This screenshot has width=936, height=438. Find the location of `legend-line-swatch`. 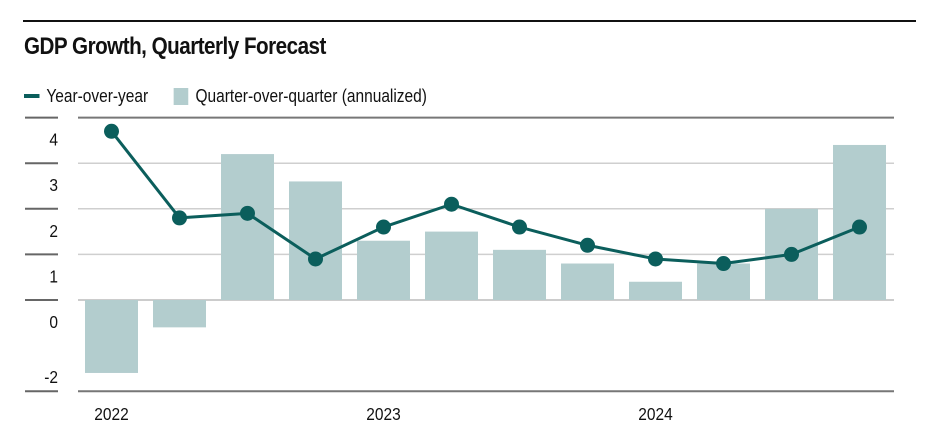

legend-line-swatch is located at coordinates (32, 96).